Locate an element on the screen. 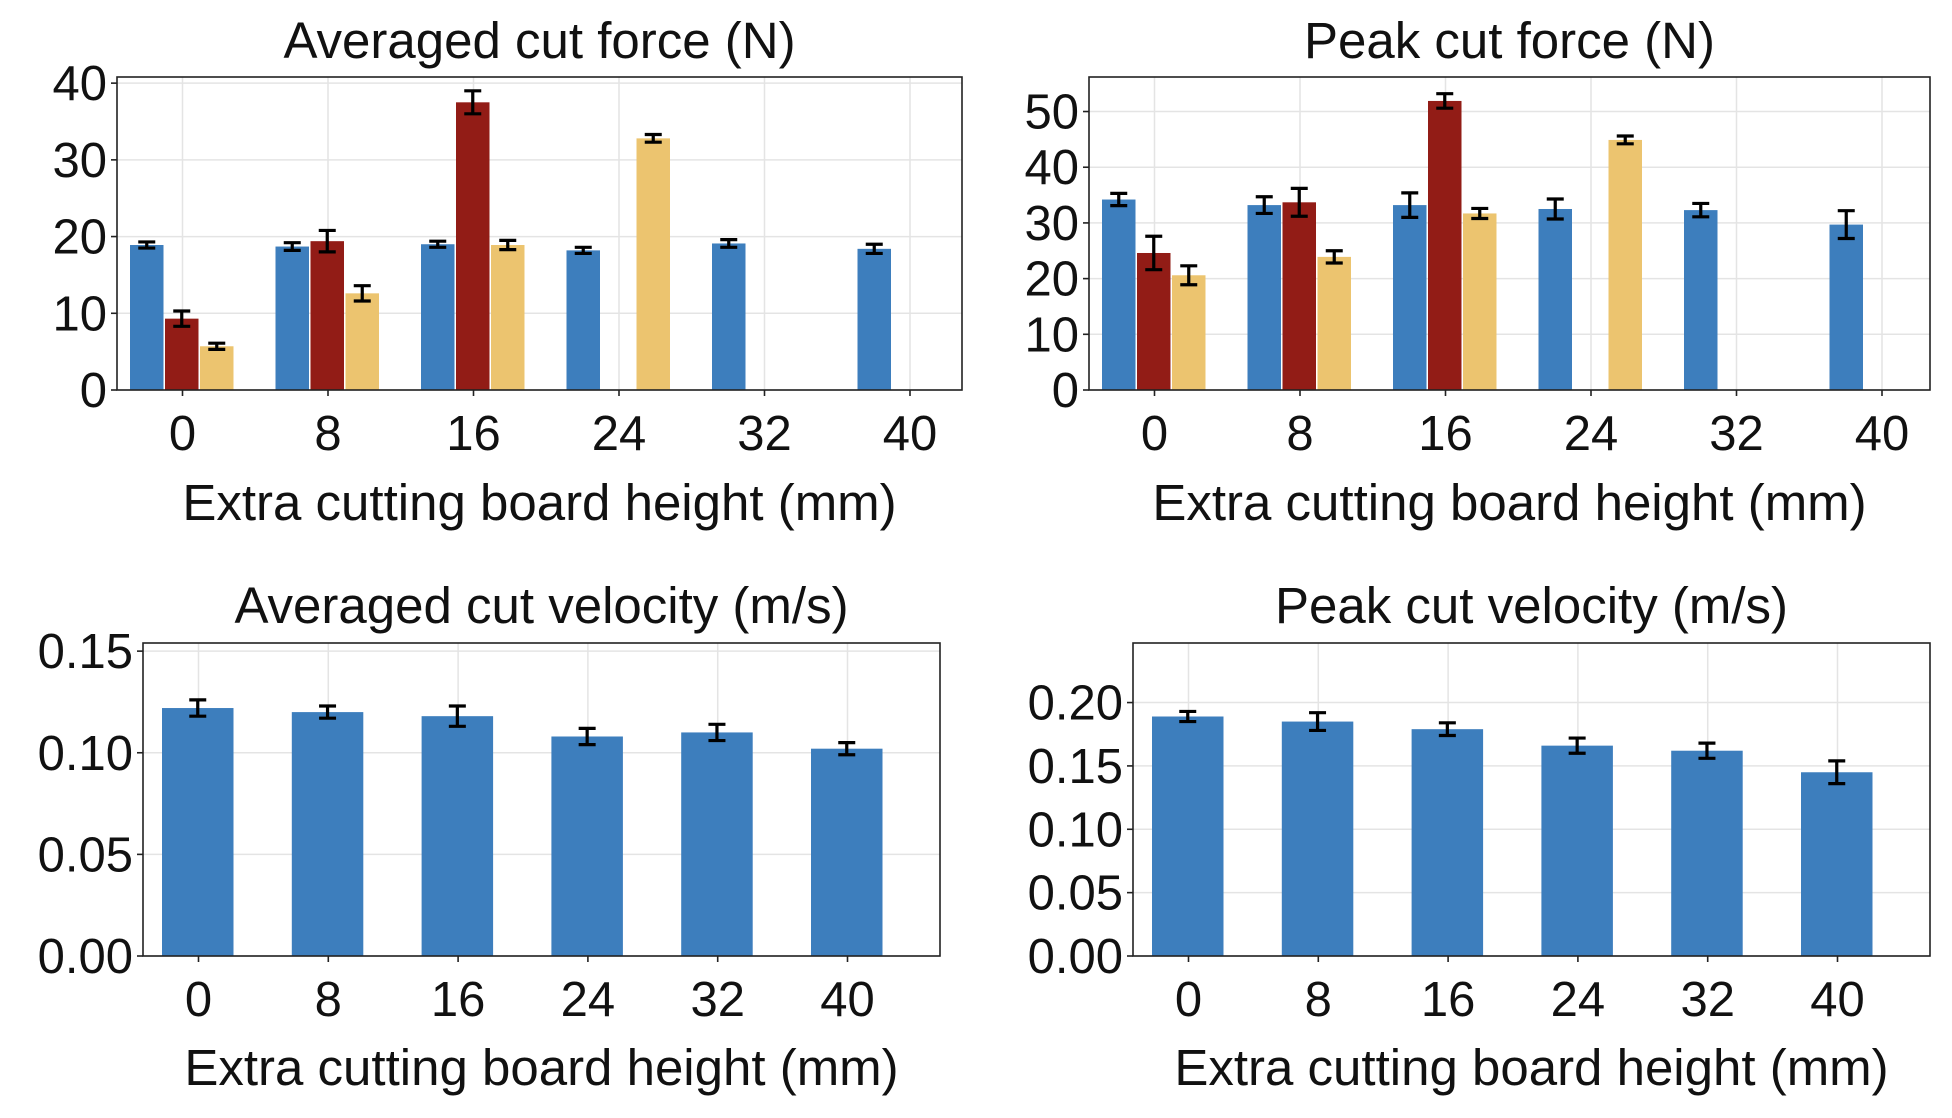  x-tick-label: 24 is located at coordinates (619, 434).